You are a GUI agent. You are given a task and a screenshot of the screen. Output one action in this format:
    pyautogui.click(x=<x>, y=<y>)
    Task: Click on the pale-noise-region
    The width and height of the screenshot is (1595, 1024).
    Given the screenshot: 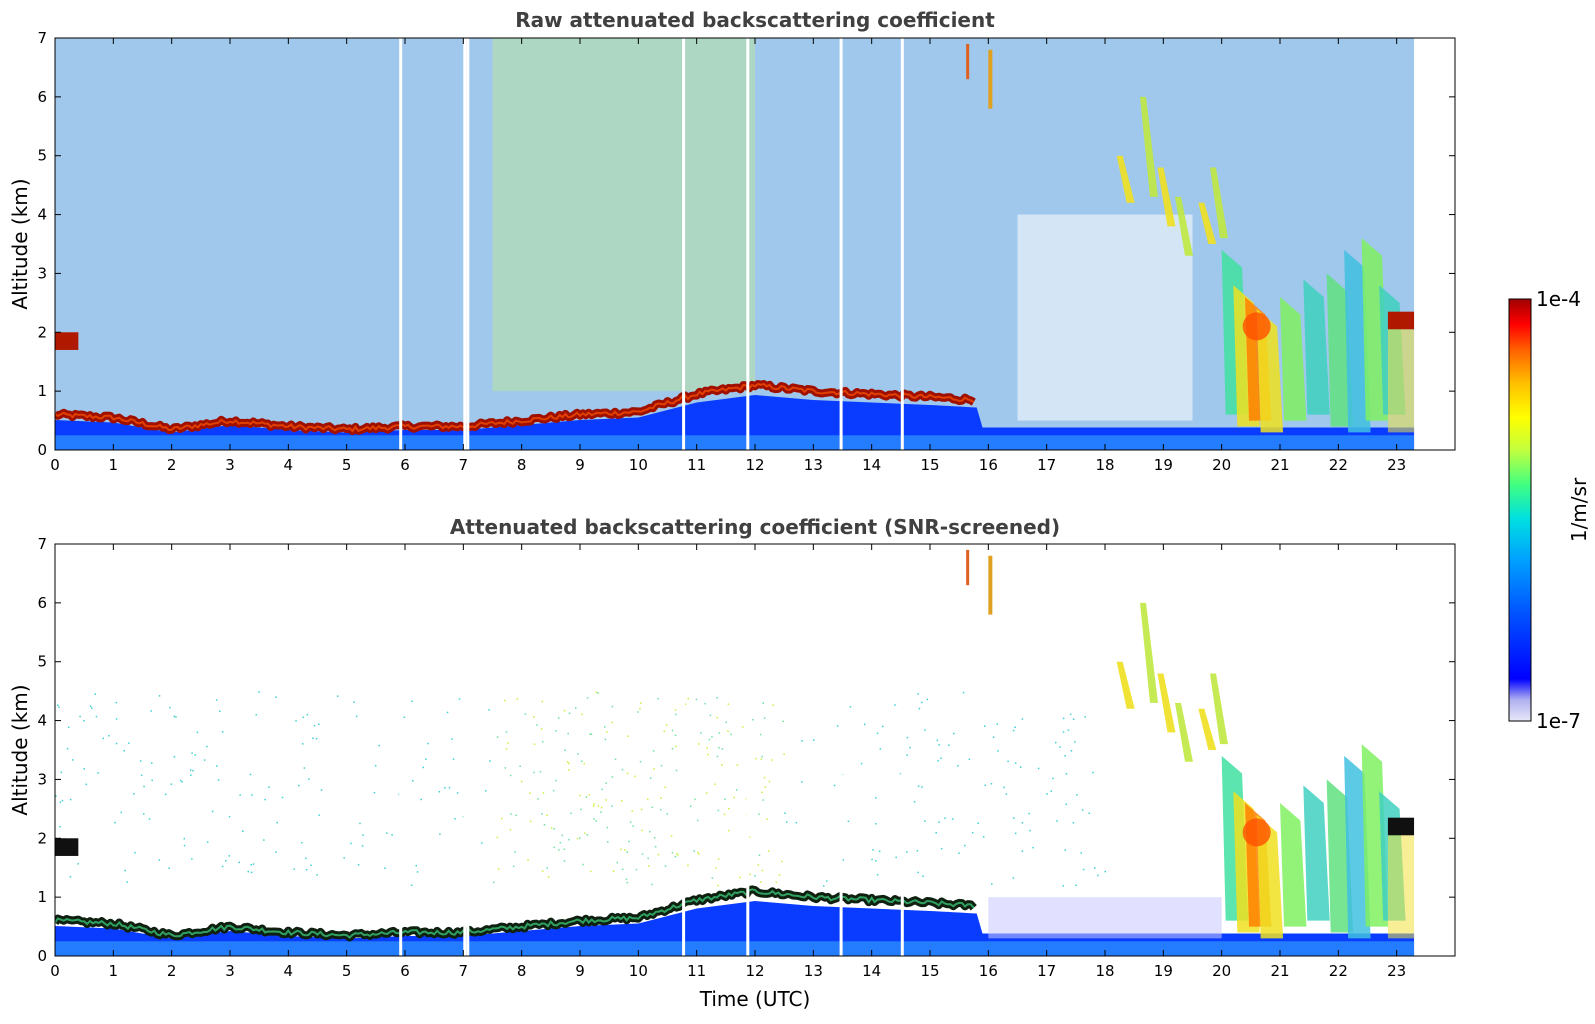 What is the action you would take?
    pyautogui.click(x=1105, y=918)
    